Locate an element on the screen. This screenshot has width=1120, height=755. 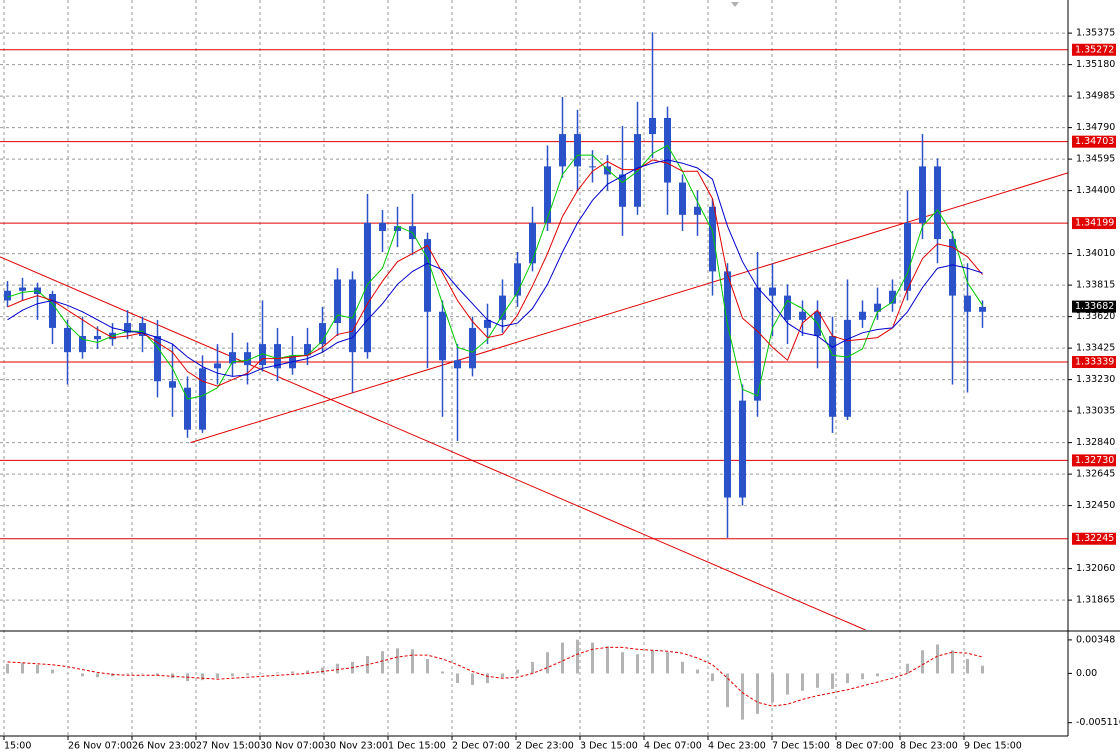
y-tick-label: 1.32645 is located at coordinates (1095, 474).